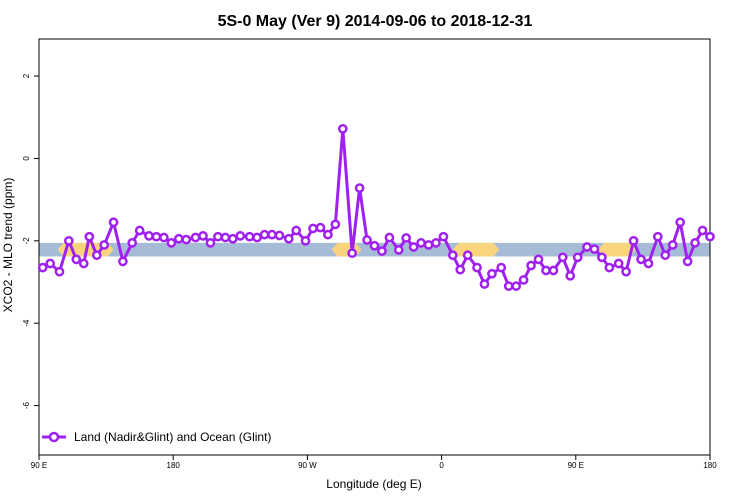 The width and height of the screenshot is (750, 500). What do you see at coordinates (373, 484) in the screenshot?
I see `x-axis-title: Longitude (deg E)` at bounding box center [373, 484].